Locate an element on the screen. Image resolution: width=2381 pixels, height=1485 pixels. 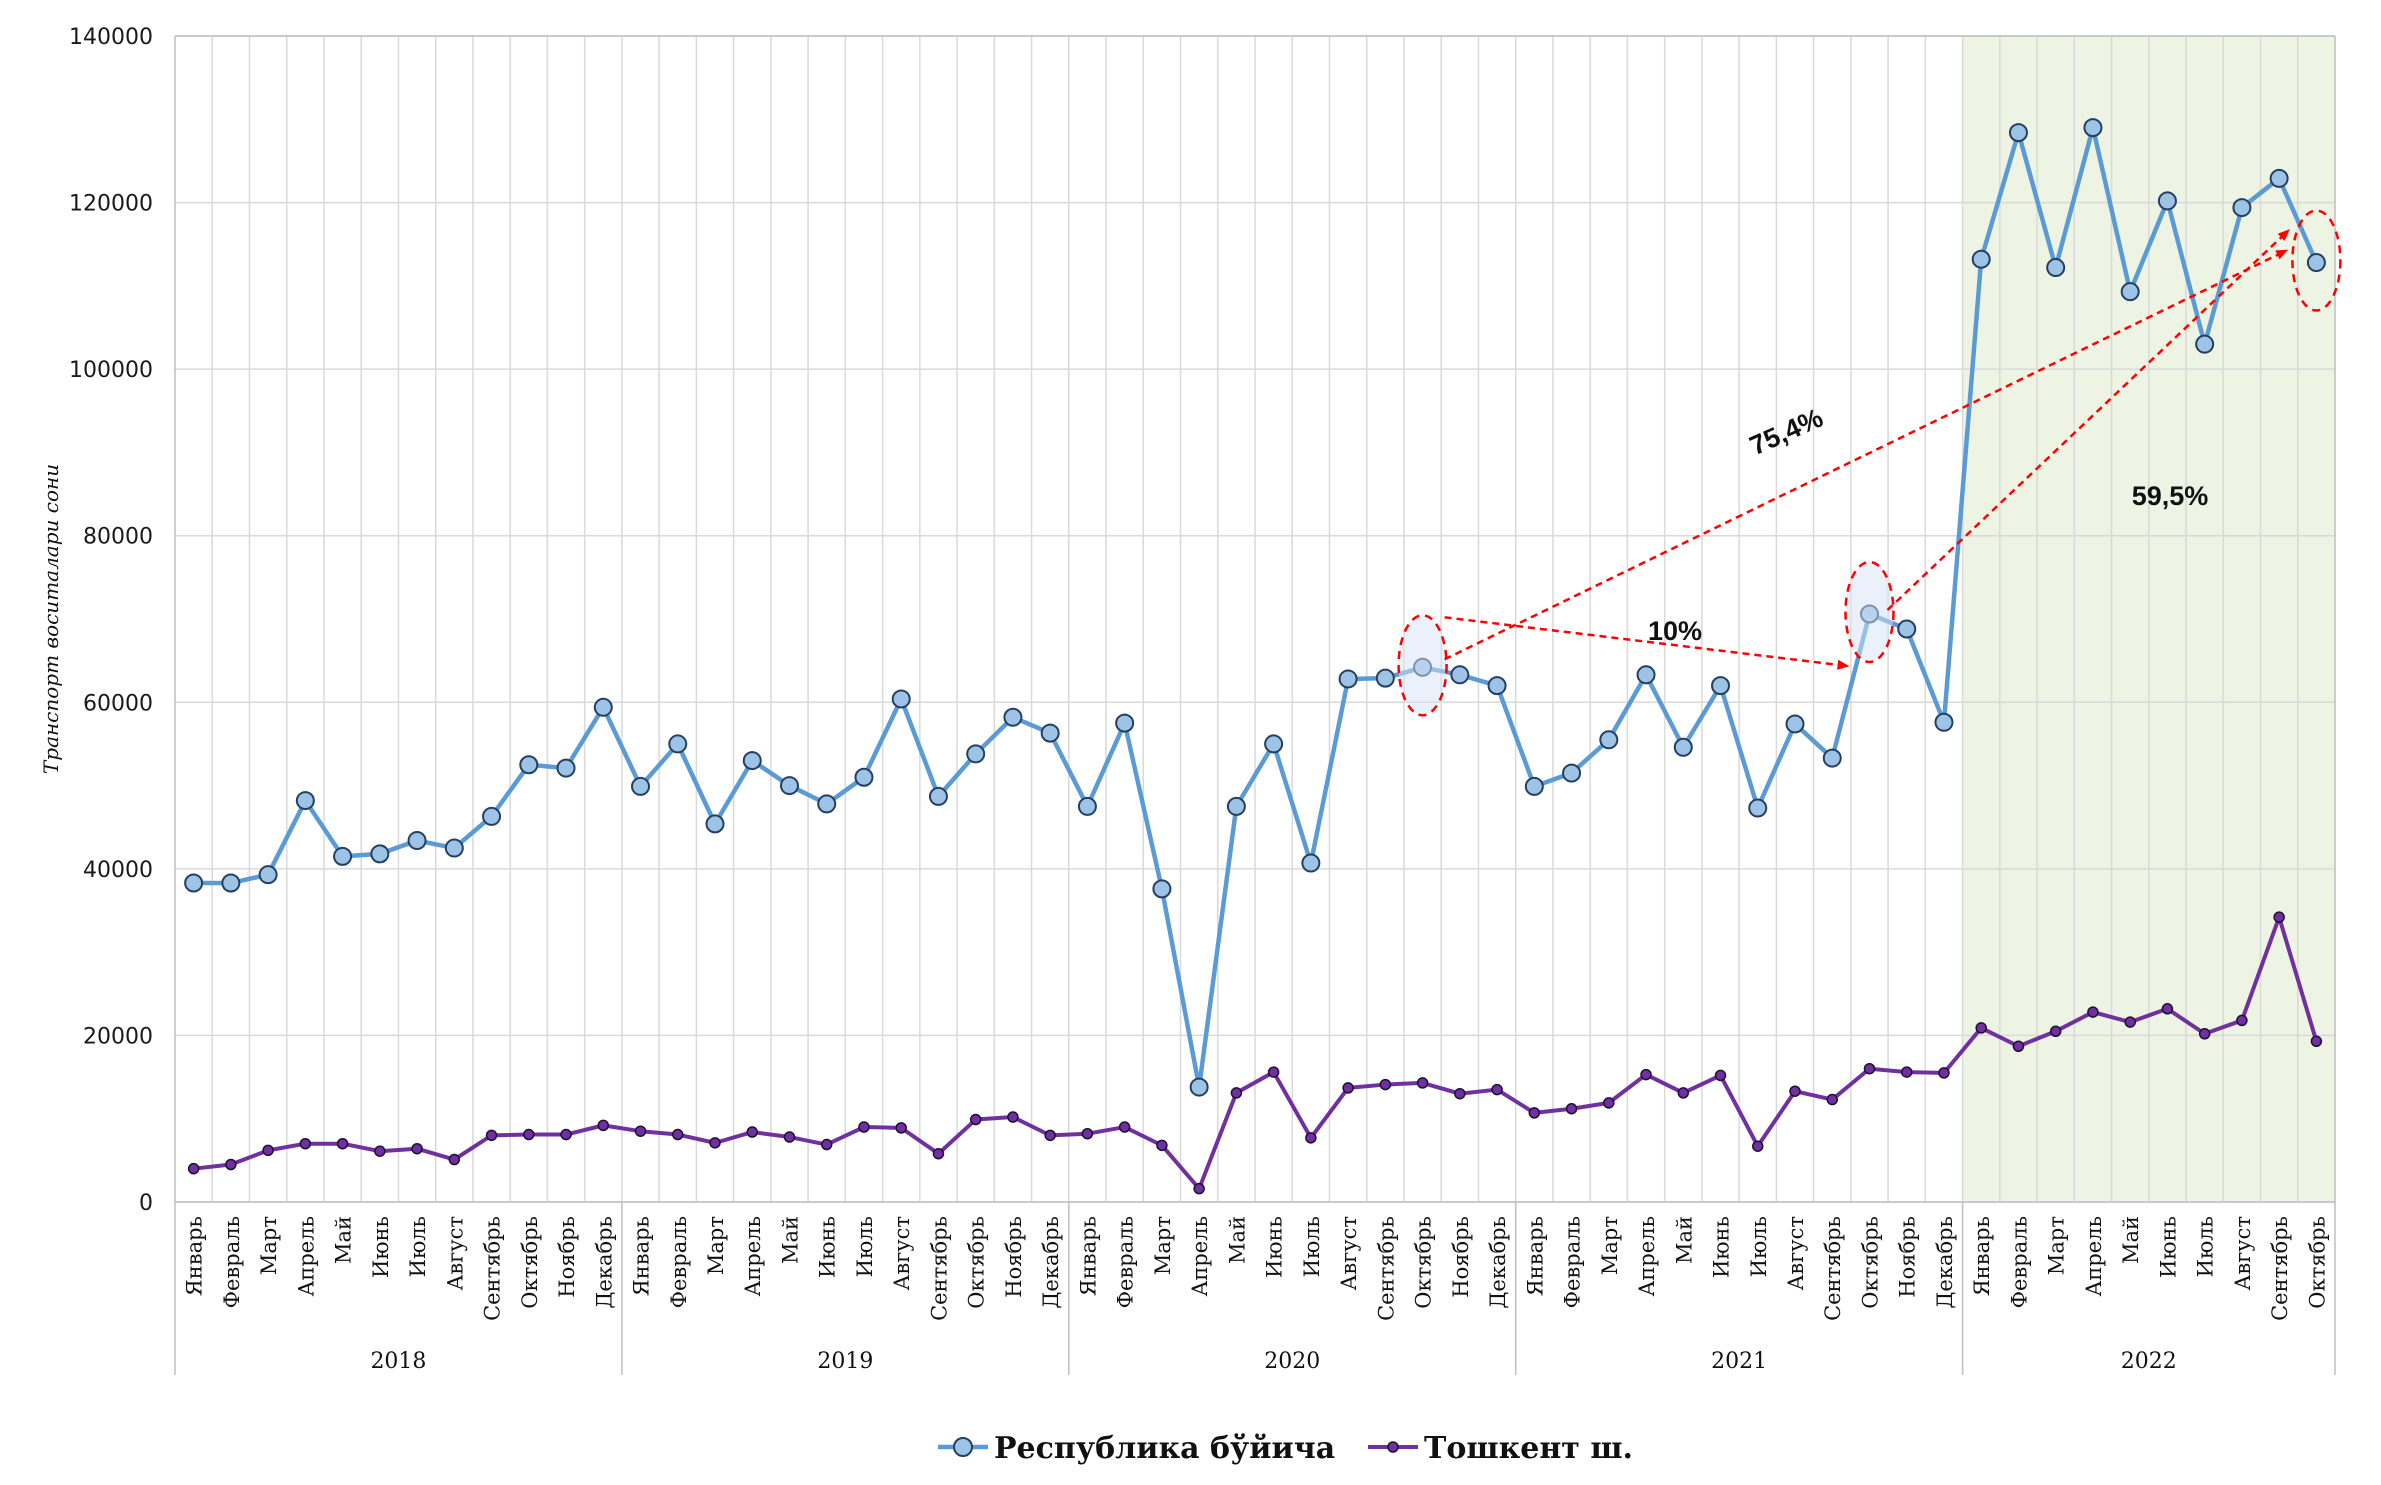
y-tick-label: 0 is located at coordinates (146, 1203).